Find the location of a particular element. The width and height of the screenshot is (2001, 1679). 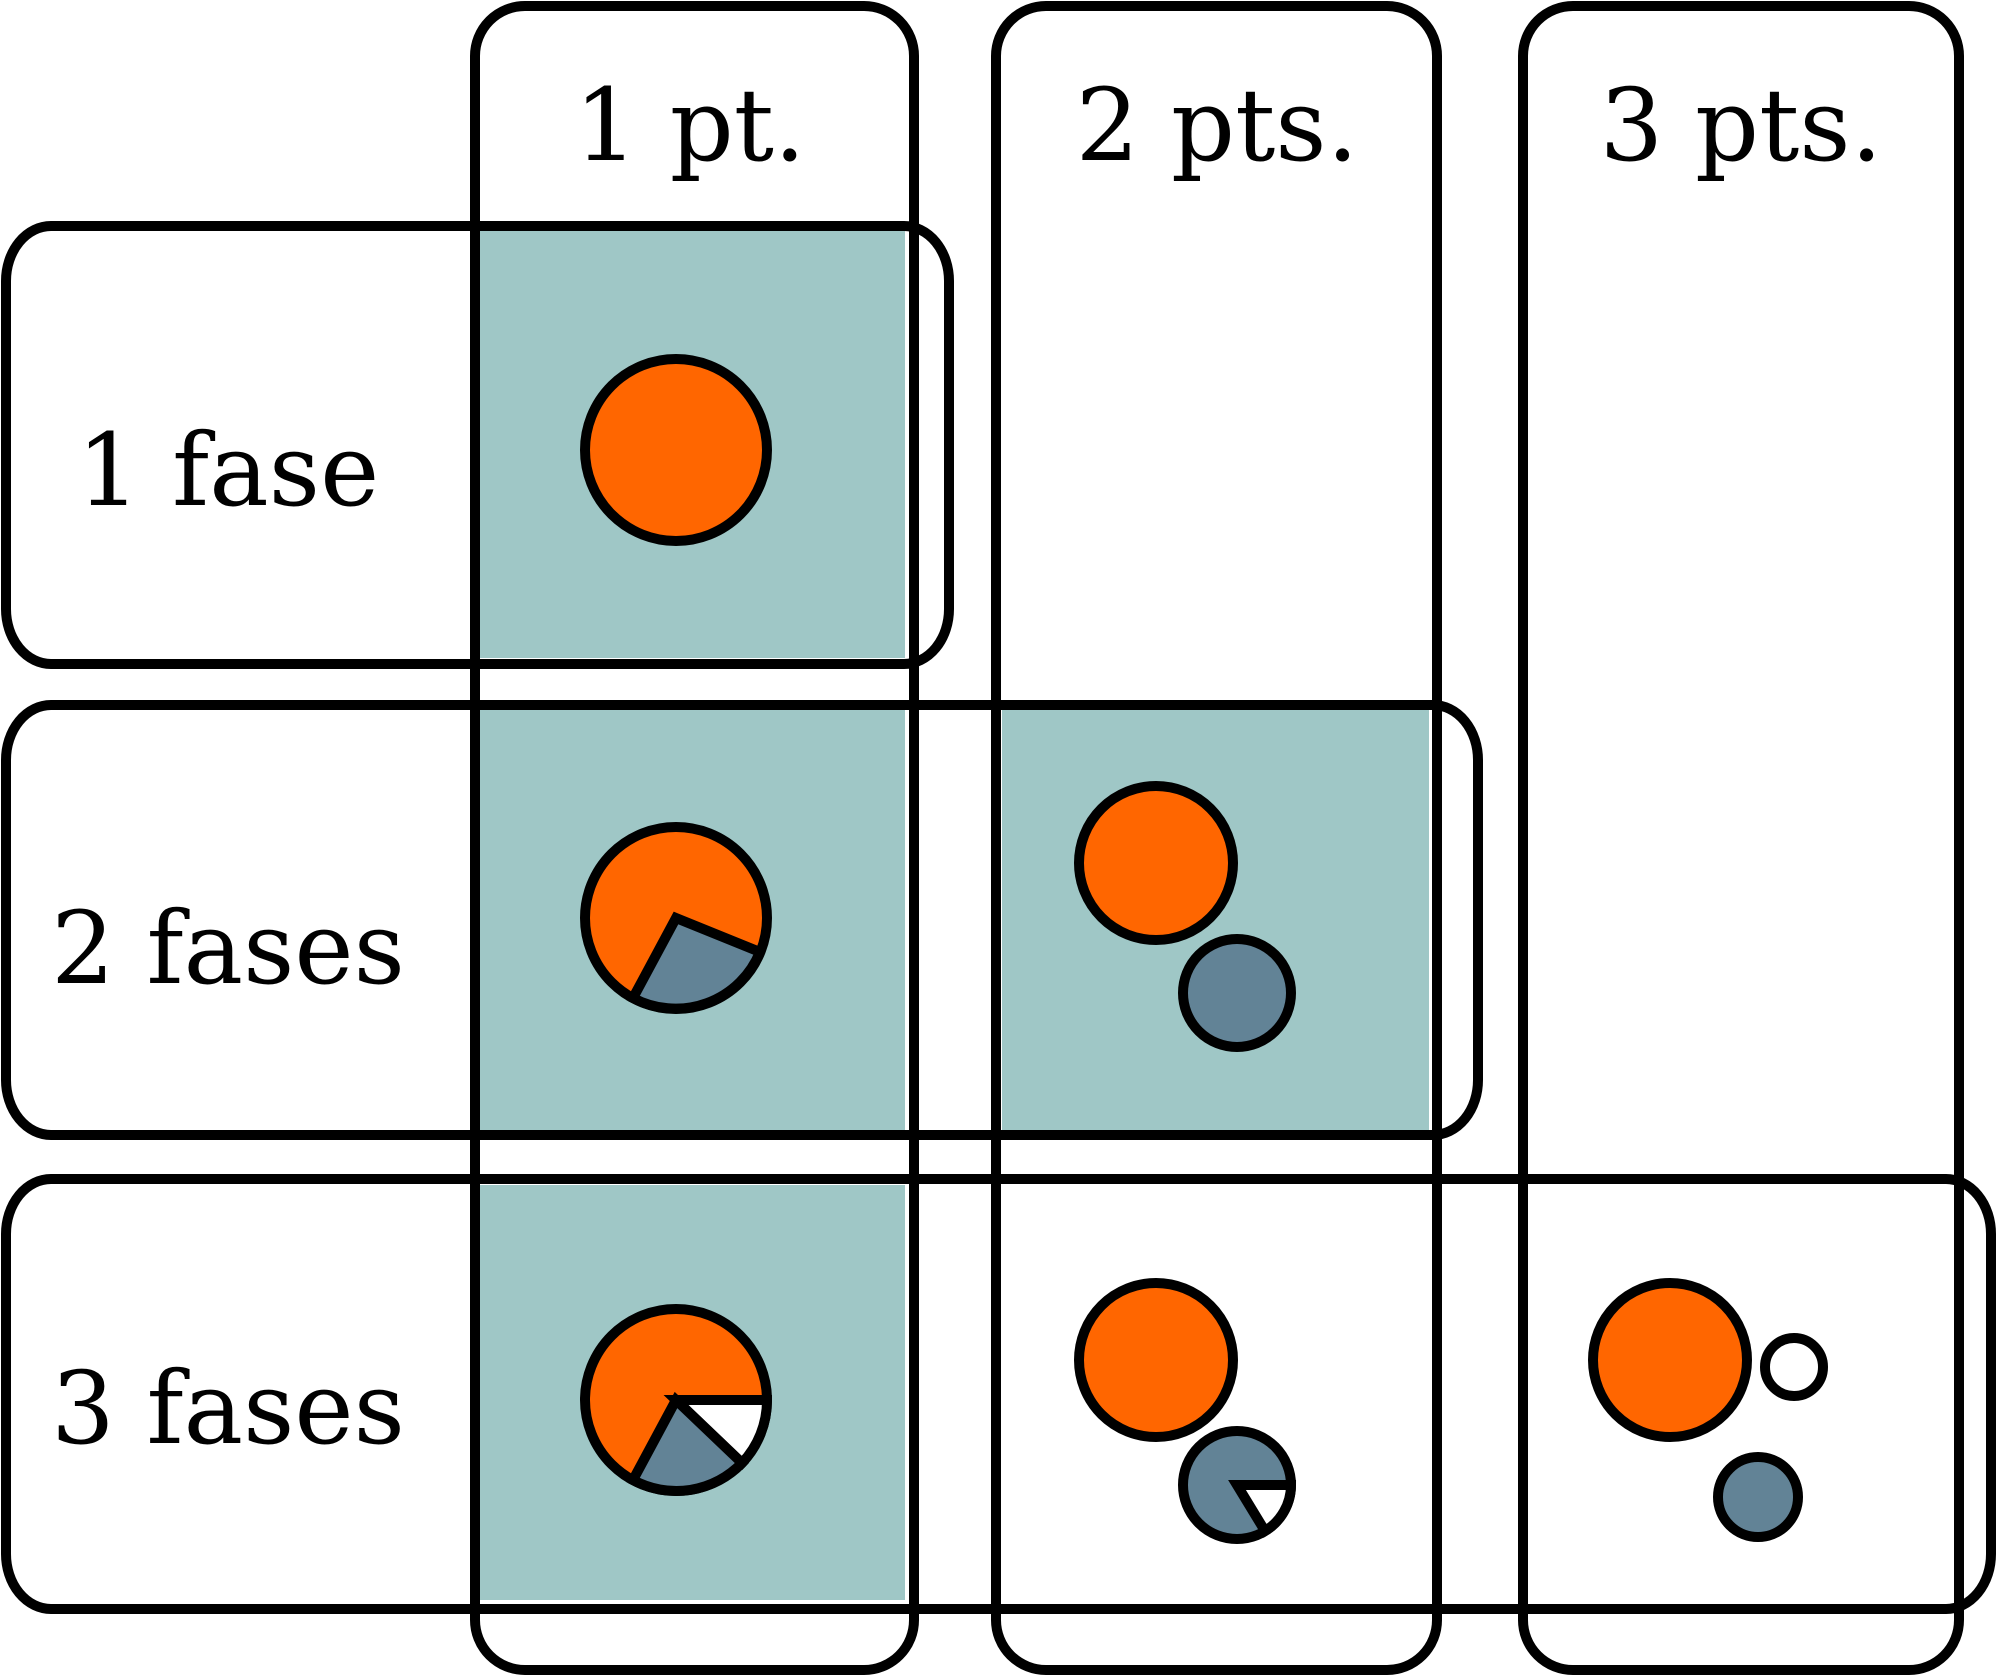

phase-1-circle-r2c2 is located at coordinates (1156, 863).